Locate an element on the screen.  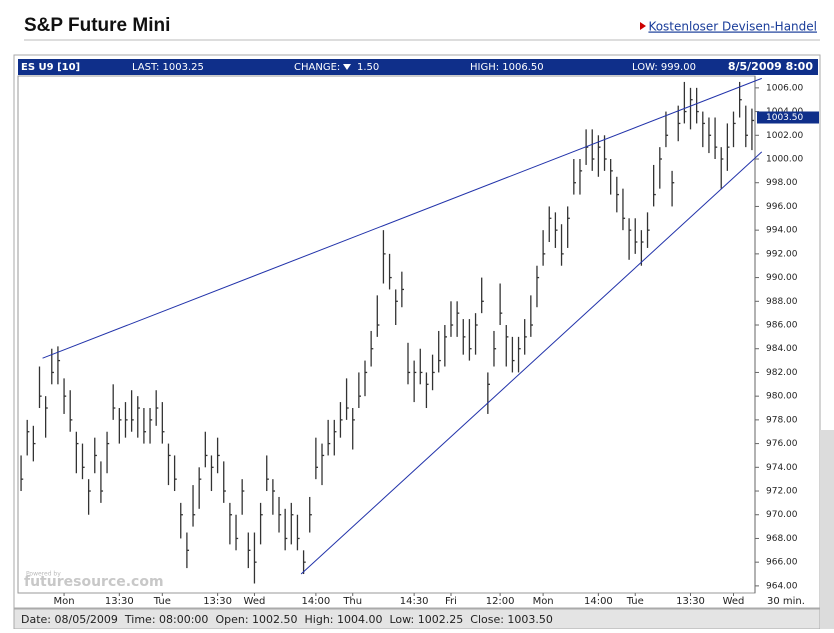
y-tick-label: 988.00 is located at coordinates (782, 302).